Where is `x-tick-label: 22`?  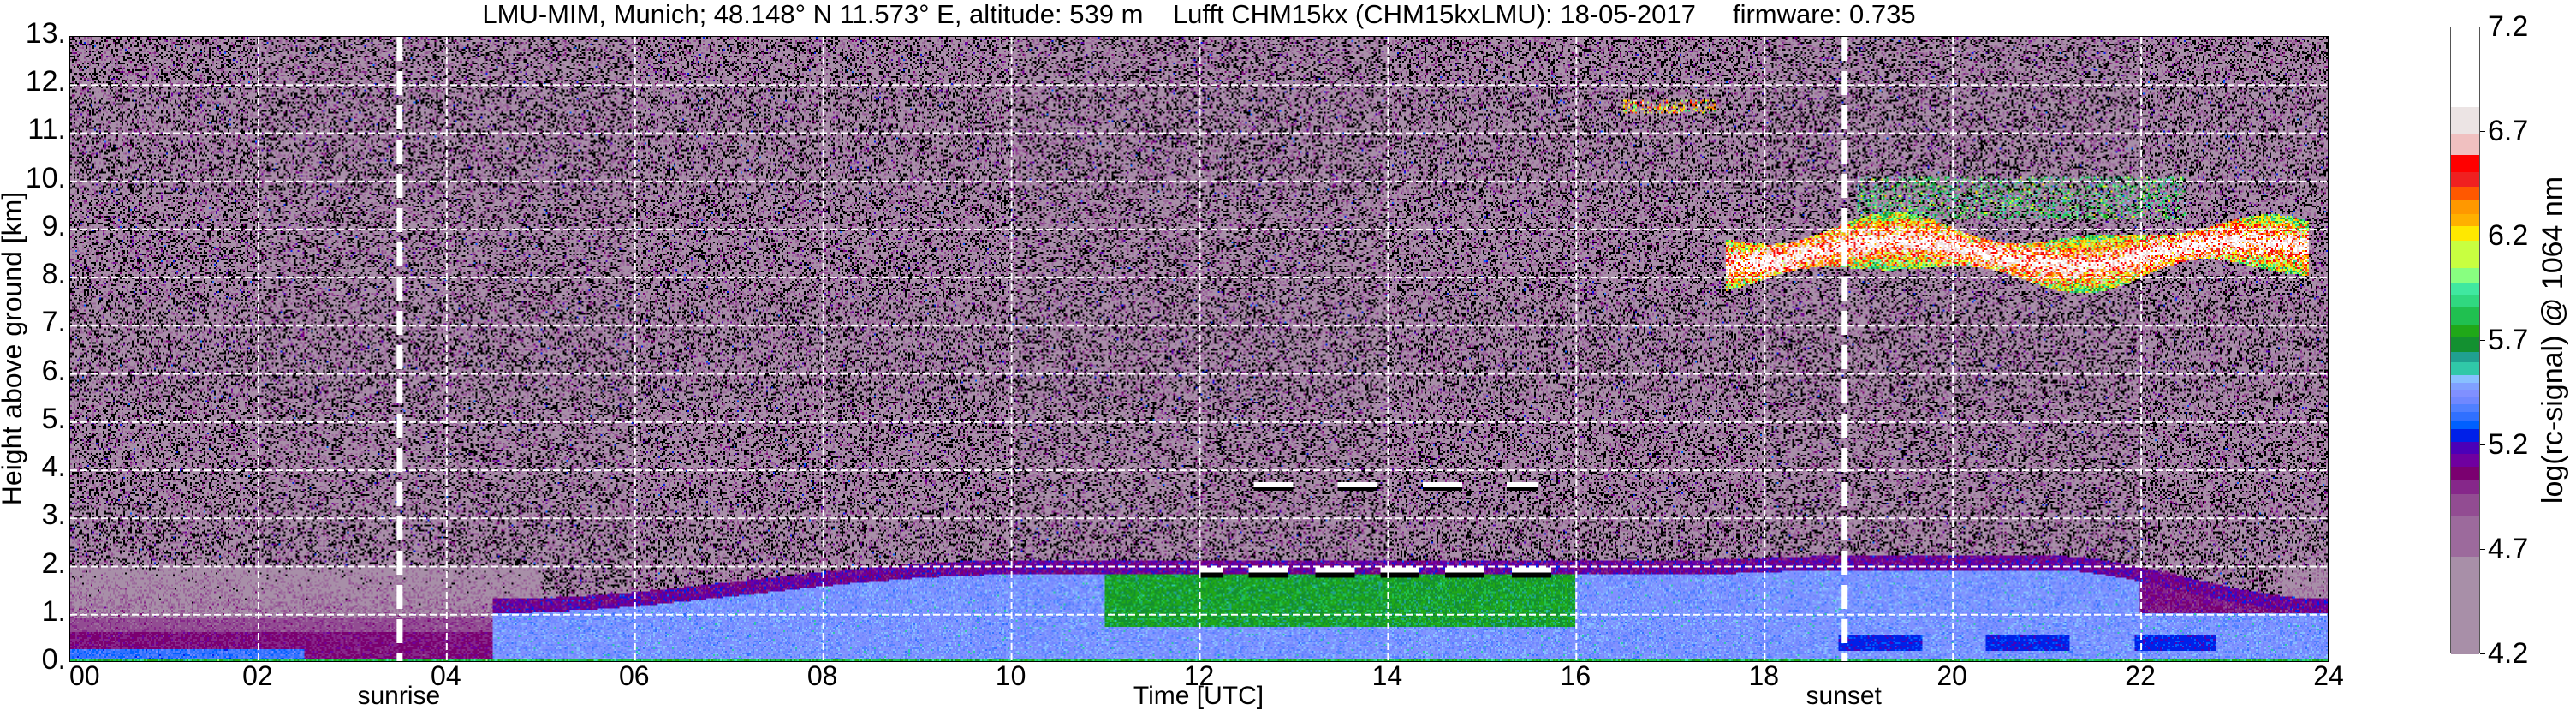
x-tick-label: 22 is located at coordinates (2140, 675).